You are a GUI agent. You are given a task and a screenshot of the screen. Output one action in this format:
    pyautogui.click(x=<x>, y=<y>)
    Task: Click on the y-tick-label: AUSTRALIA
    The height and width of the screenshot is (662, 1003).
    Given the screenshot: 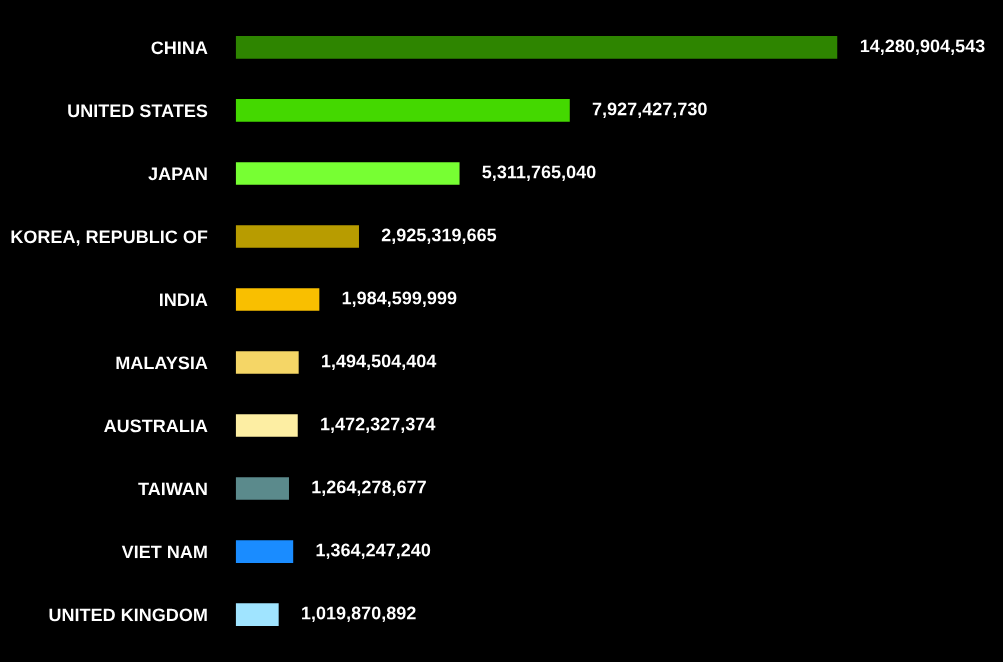 What is the action you would take?
    pyautogui.click(x=156, y=426)
    